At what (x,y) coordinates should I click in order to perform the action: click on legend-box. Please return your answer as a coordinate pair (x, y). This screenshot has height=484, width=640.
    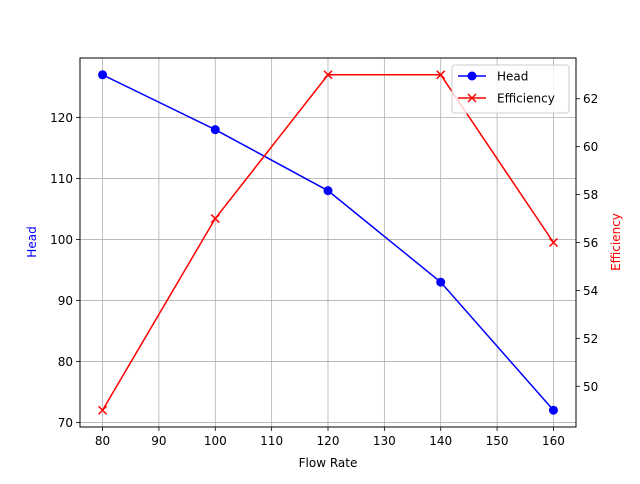
    Looking at the image, I should click on (510, 89).